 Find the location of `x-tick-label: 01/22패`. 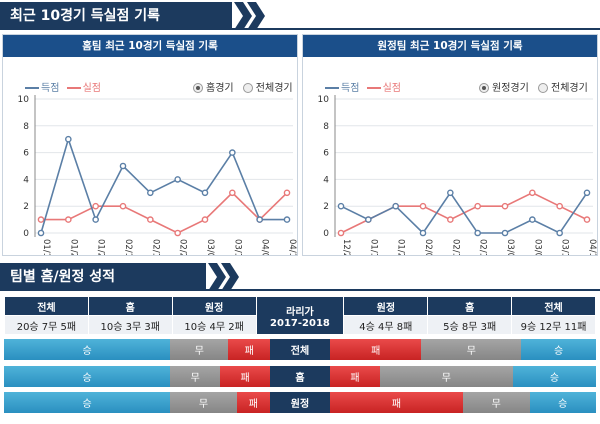

x-tick-label: 01/22패 is located at coordinates (73, 247).